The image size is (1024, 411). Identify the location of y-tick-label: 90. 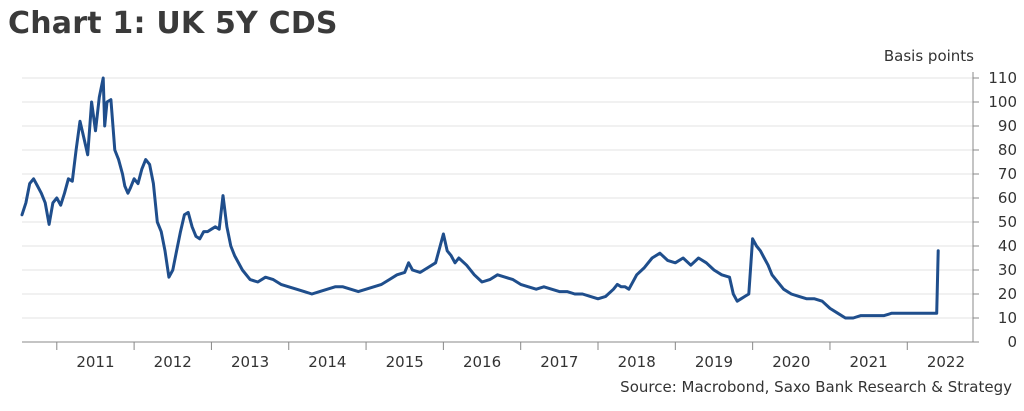
(1007, 126).